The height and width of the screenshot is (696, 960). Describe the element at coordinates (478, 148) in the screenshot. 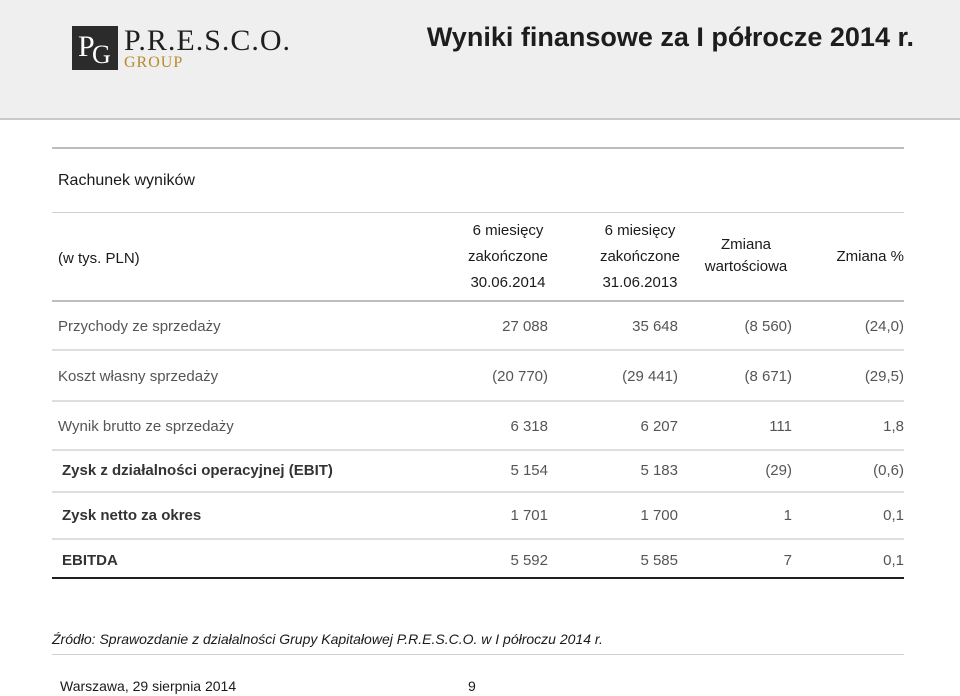

I see `table-top-rule` at that location.